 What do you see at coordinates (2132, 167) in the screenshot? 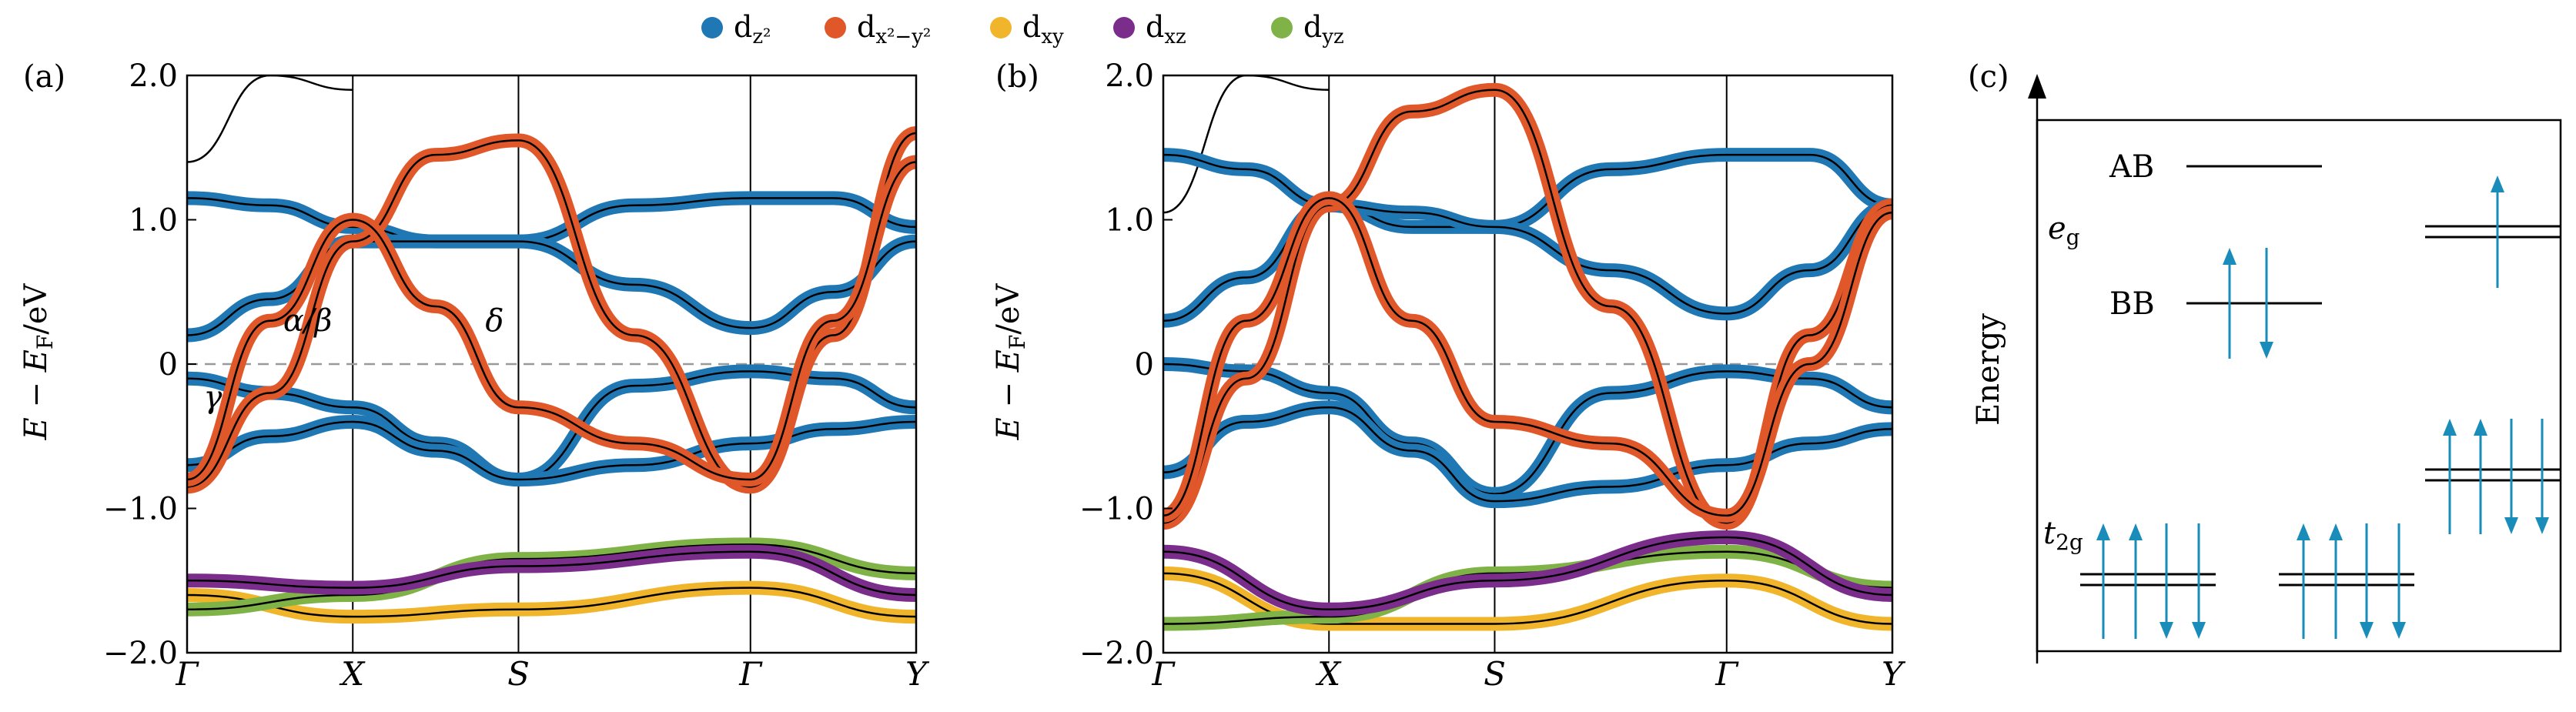
I see `ab-label: AB` at bounding box center [2132, 167].